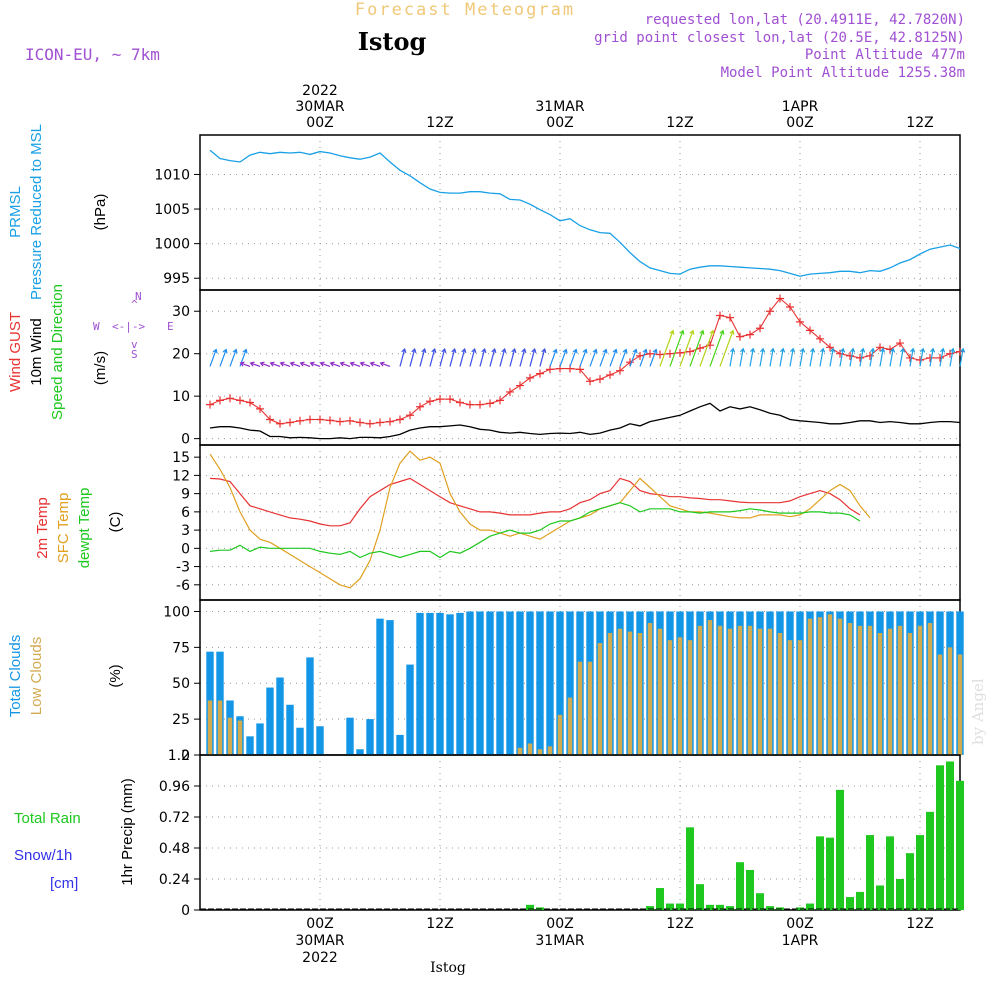 Image resolution: width=1000 pixels, height=1000 pixels. What do you see at coordinates (15, 676) in the screenshot?
I see `cloud-label-0: Total Clouds` at bounding box center [15, 676].